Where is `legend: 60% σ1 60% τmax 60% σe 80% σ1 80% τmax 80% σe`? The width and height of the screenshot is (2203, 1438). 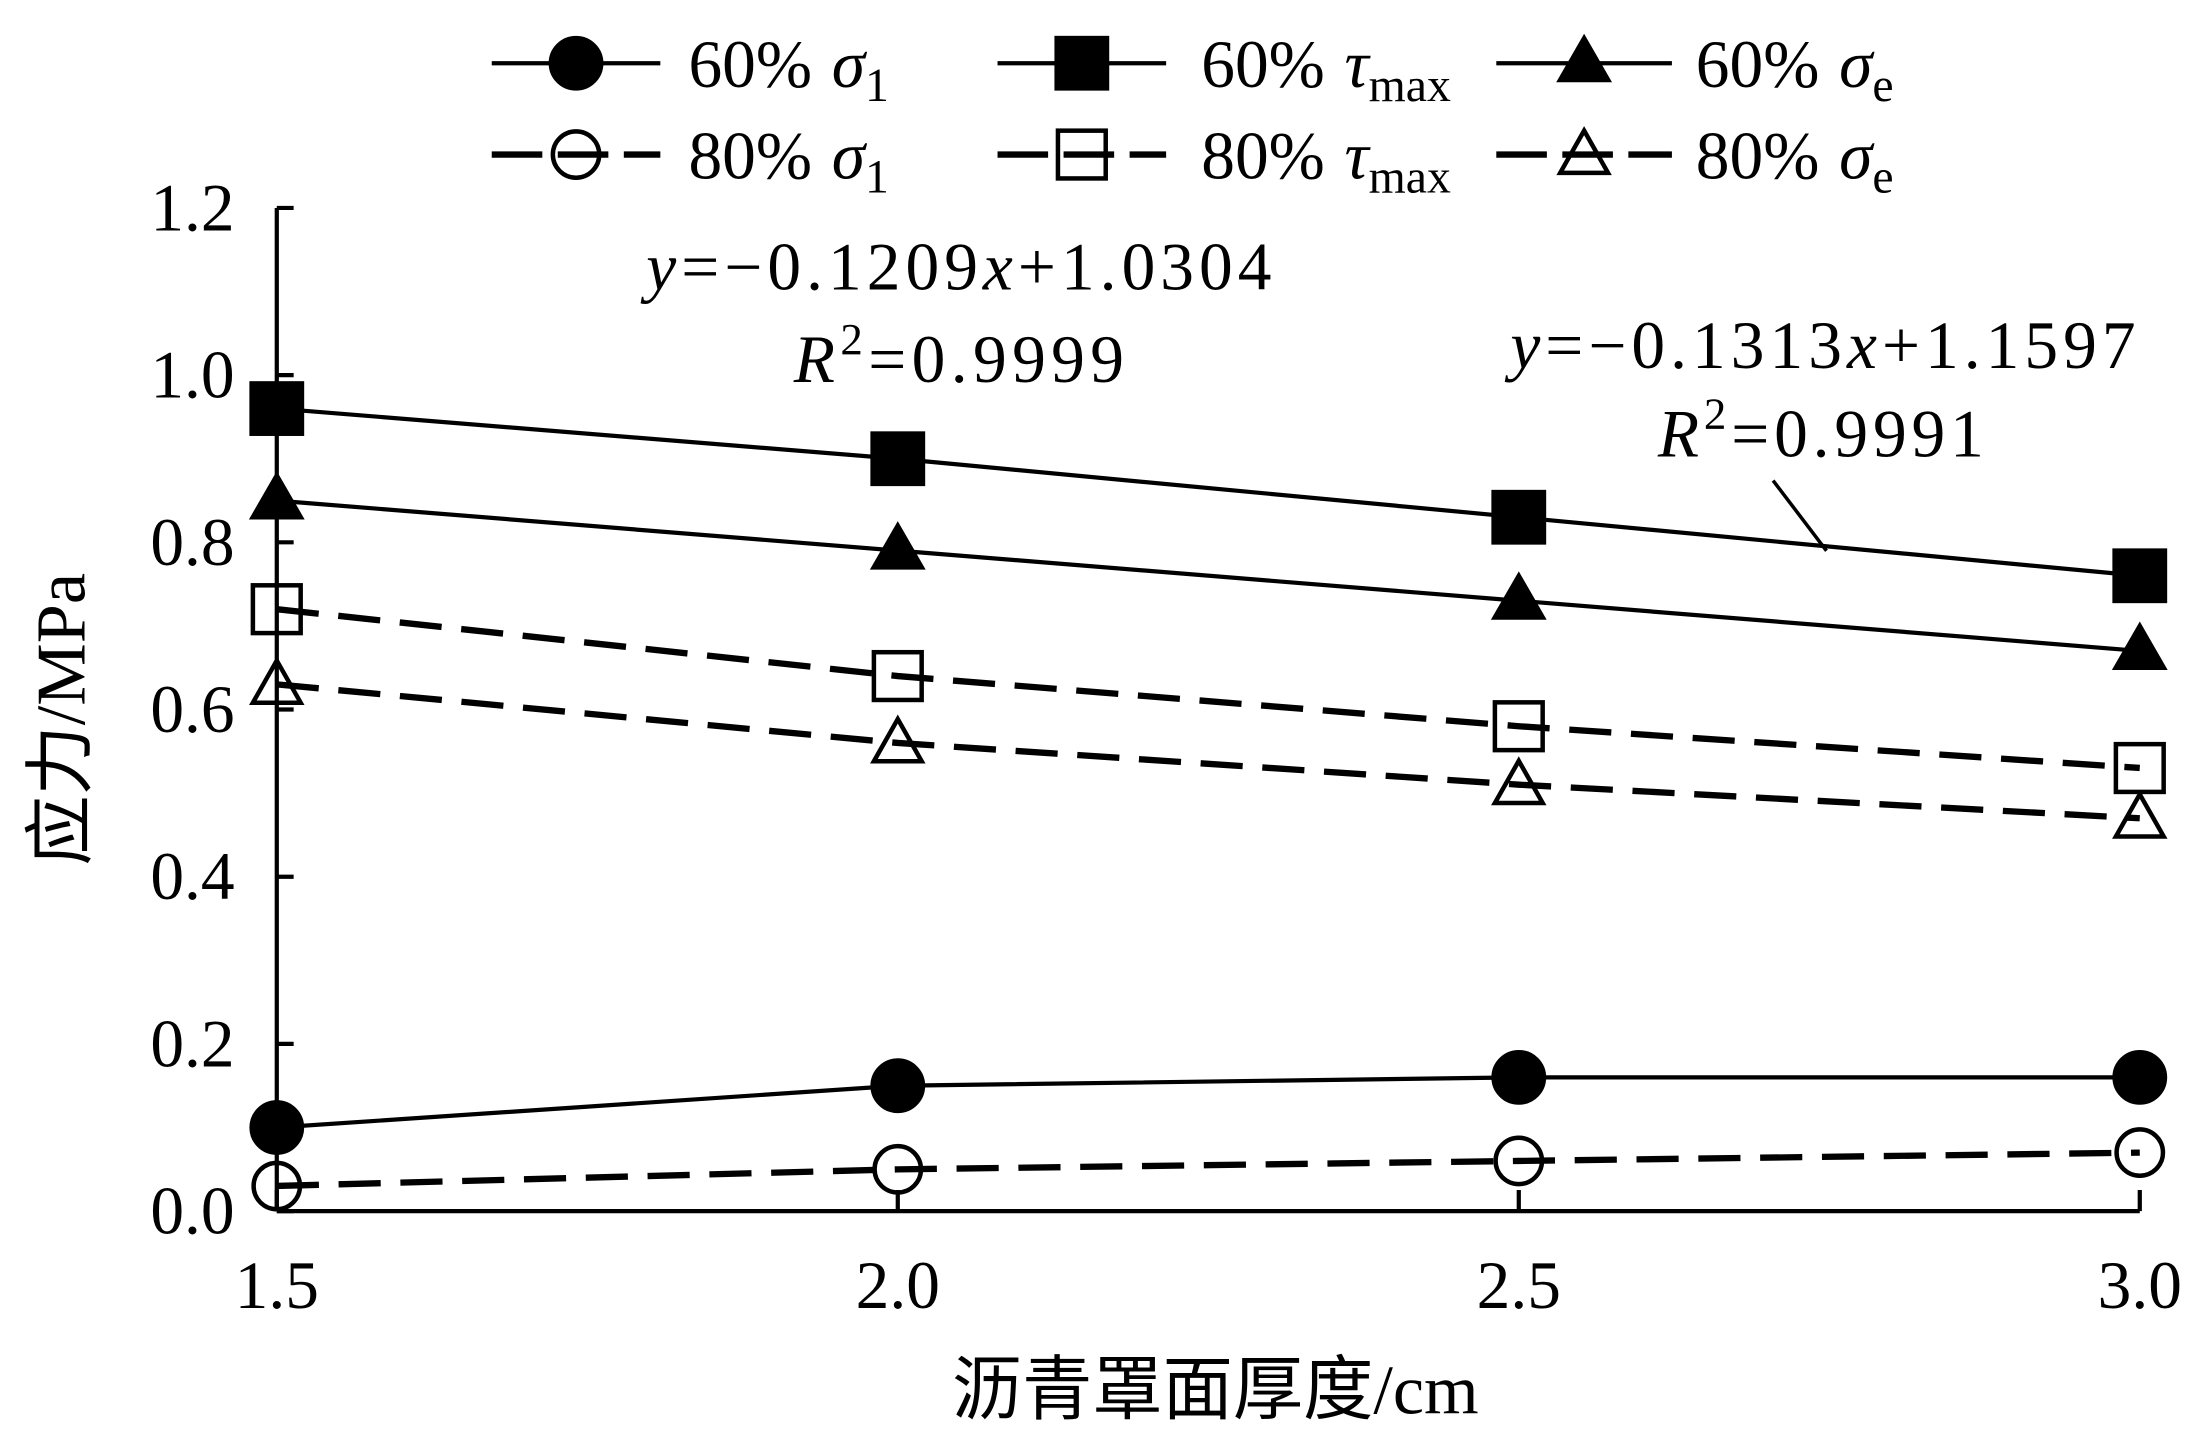 legend: 60% σ1 60% τmax 60% σe 80% σ1 80% τmax 80% σe is located at coordinates (1192, 115).